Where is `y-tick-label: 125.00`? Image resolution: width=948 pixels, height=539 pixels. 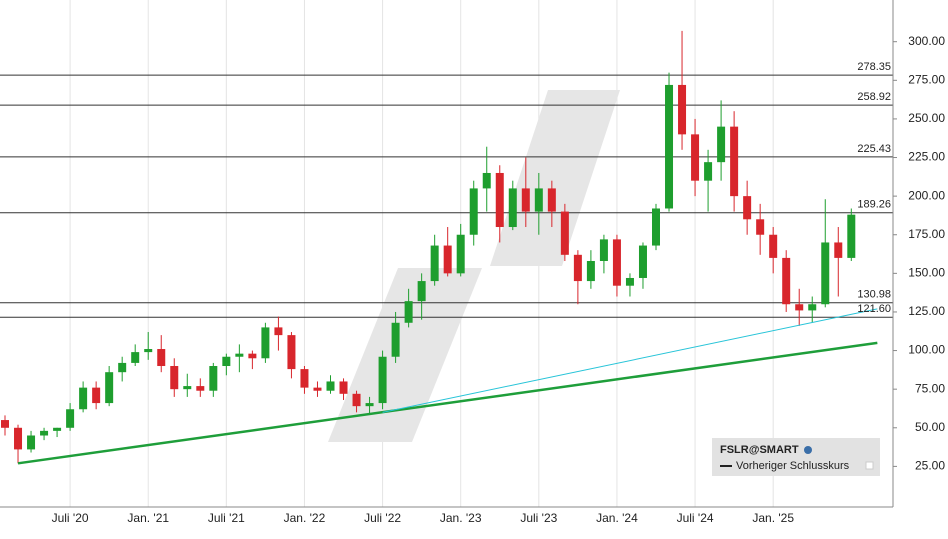
y-tick-label: 125.00 is located at coordinates (926, 311).